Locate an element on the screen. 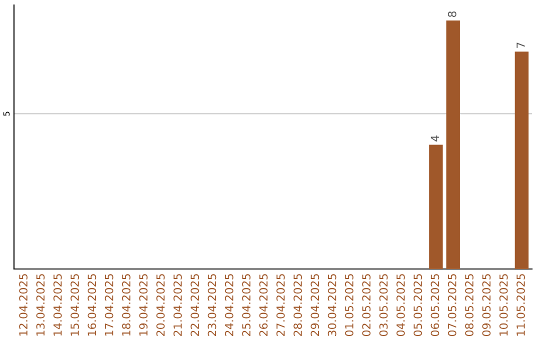 The width and height of the screenshot is (540, 340). x-tick-label: 30.04.2025 is located at coordinates (332, 305).